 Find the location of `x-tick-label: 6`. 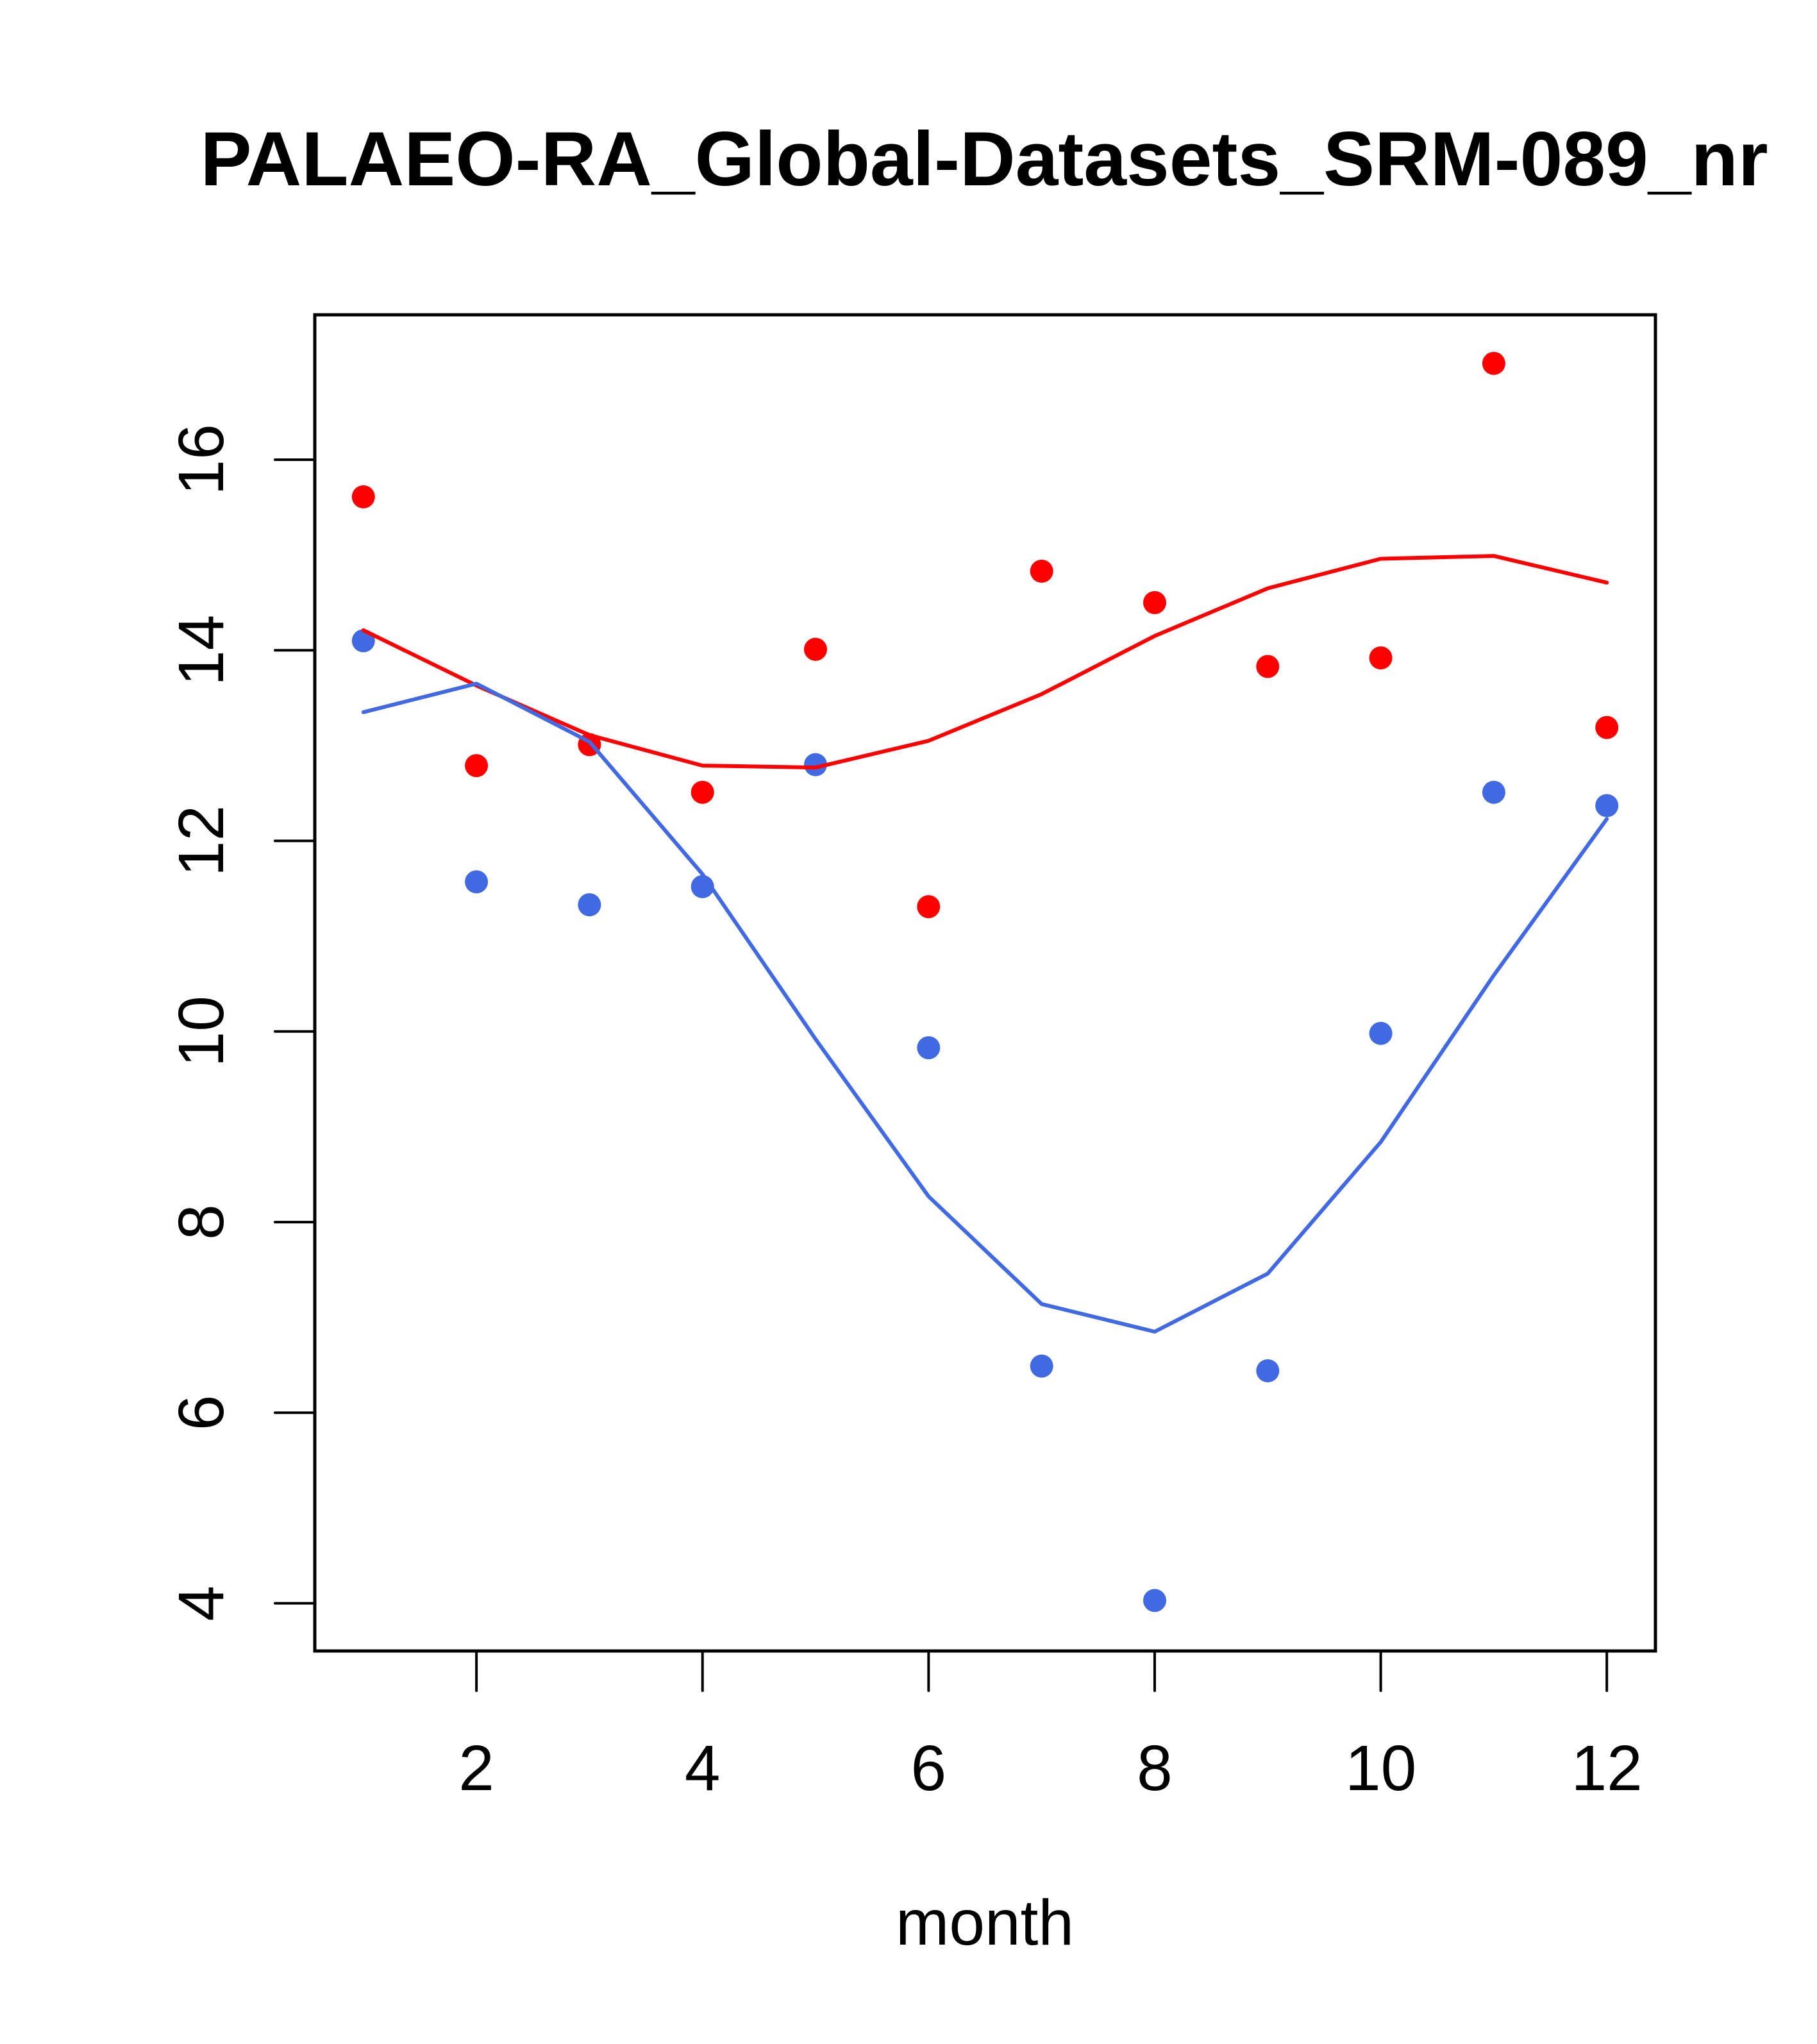

x-tick-label: 6 is located at coordinates (929, 1768).